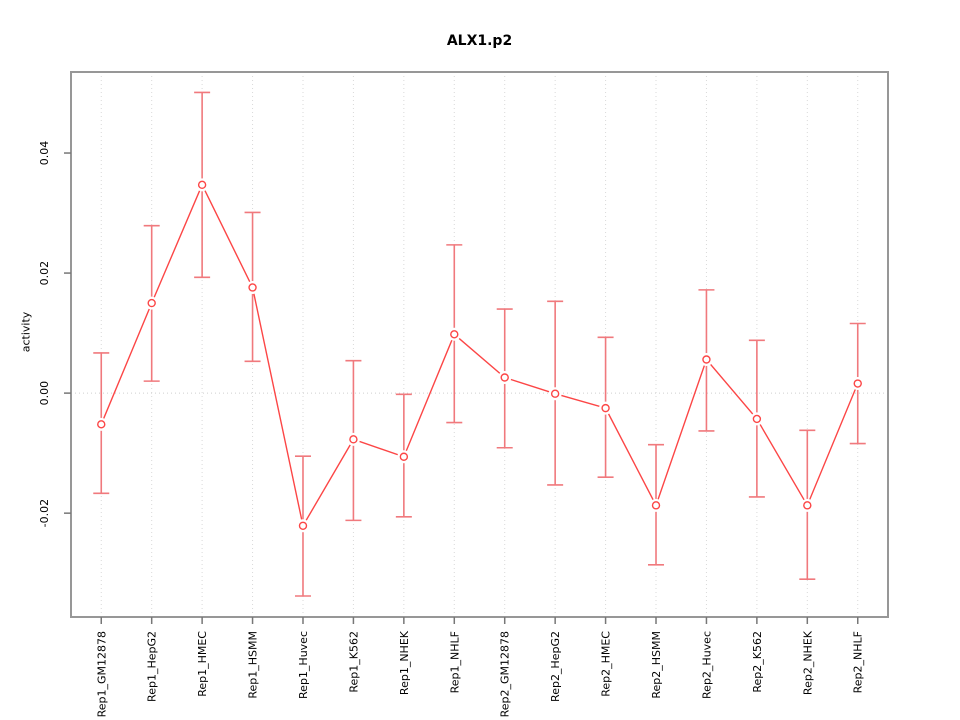  What do you see at coordinates (479, 41) in the screenshot?
I see `chart-title: ALX1.p2` at bounding box center [479, 41].